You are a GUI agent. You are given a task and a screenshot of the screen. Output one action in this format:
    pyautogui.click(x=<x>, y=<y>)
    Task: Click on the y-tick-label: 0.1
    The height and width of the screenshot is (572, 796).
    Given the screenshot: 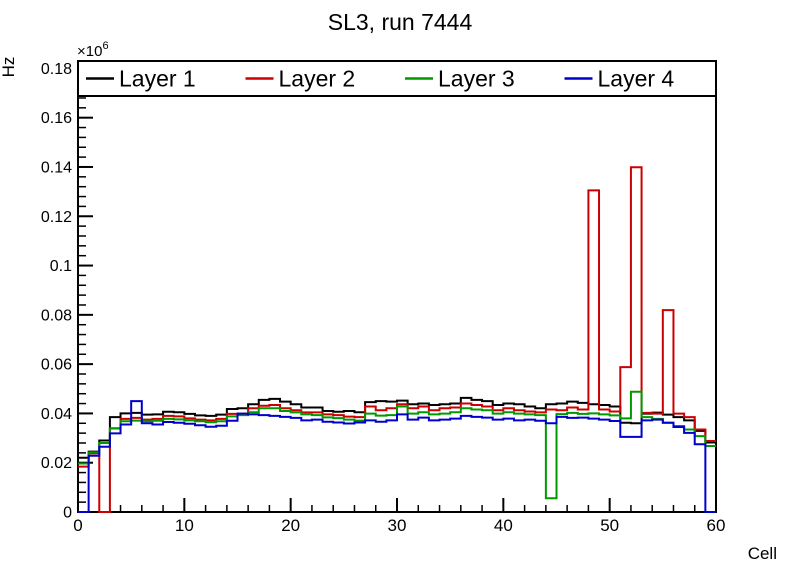 What is the action you would take?
    pyautogui.click(x=61, y=266)
    